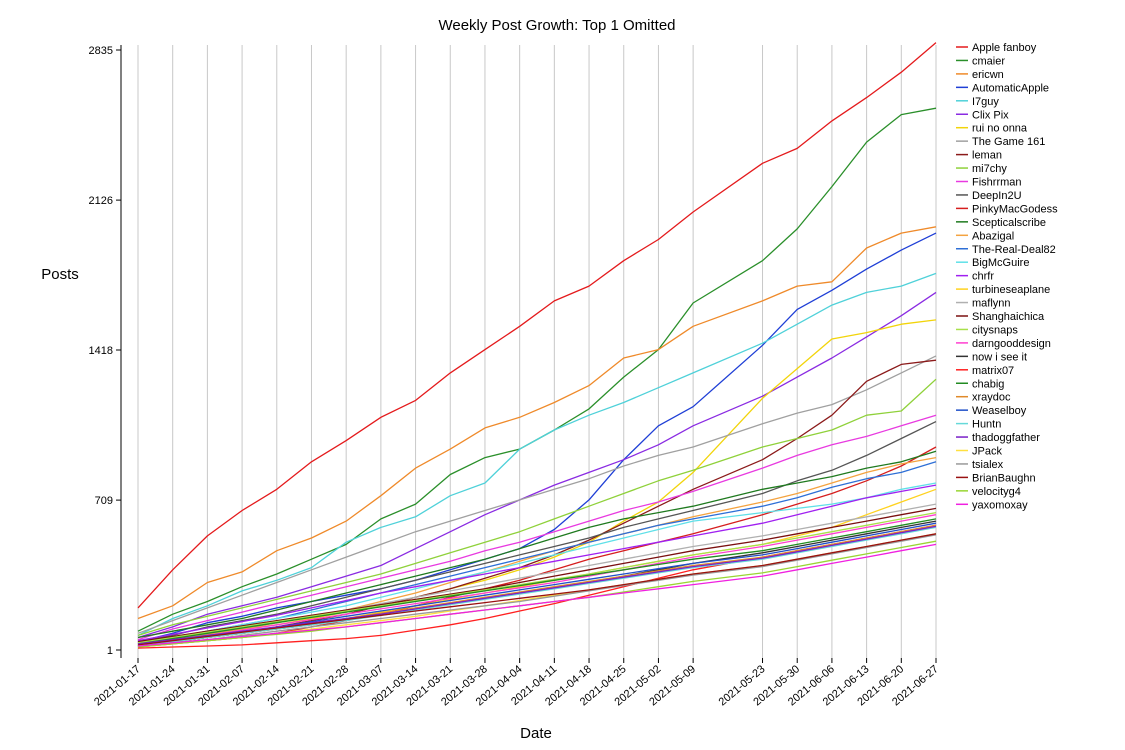 The image size is (1125, 750). Describe the element at coordinates (104, 501) in the screenshot. I see `y-tick-label: 709` at that location.